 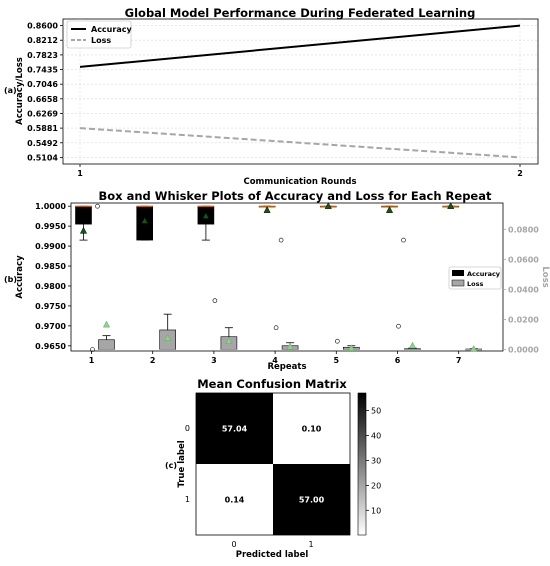 What do you see at coordinates (523, 349) in the screenshot?
I see `right-tick-label: 0.0000` at bounding box center [523, 349].